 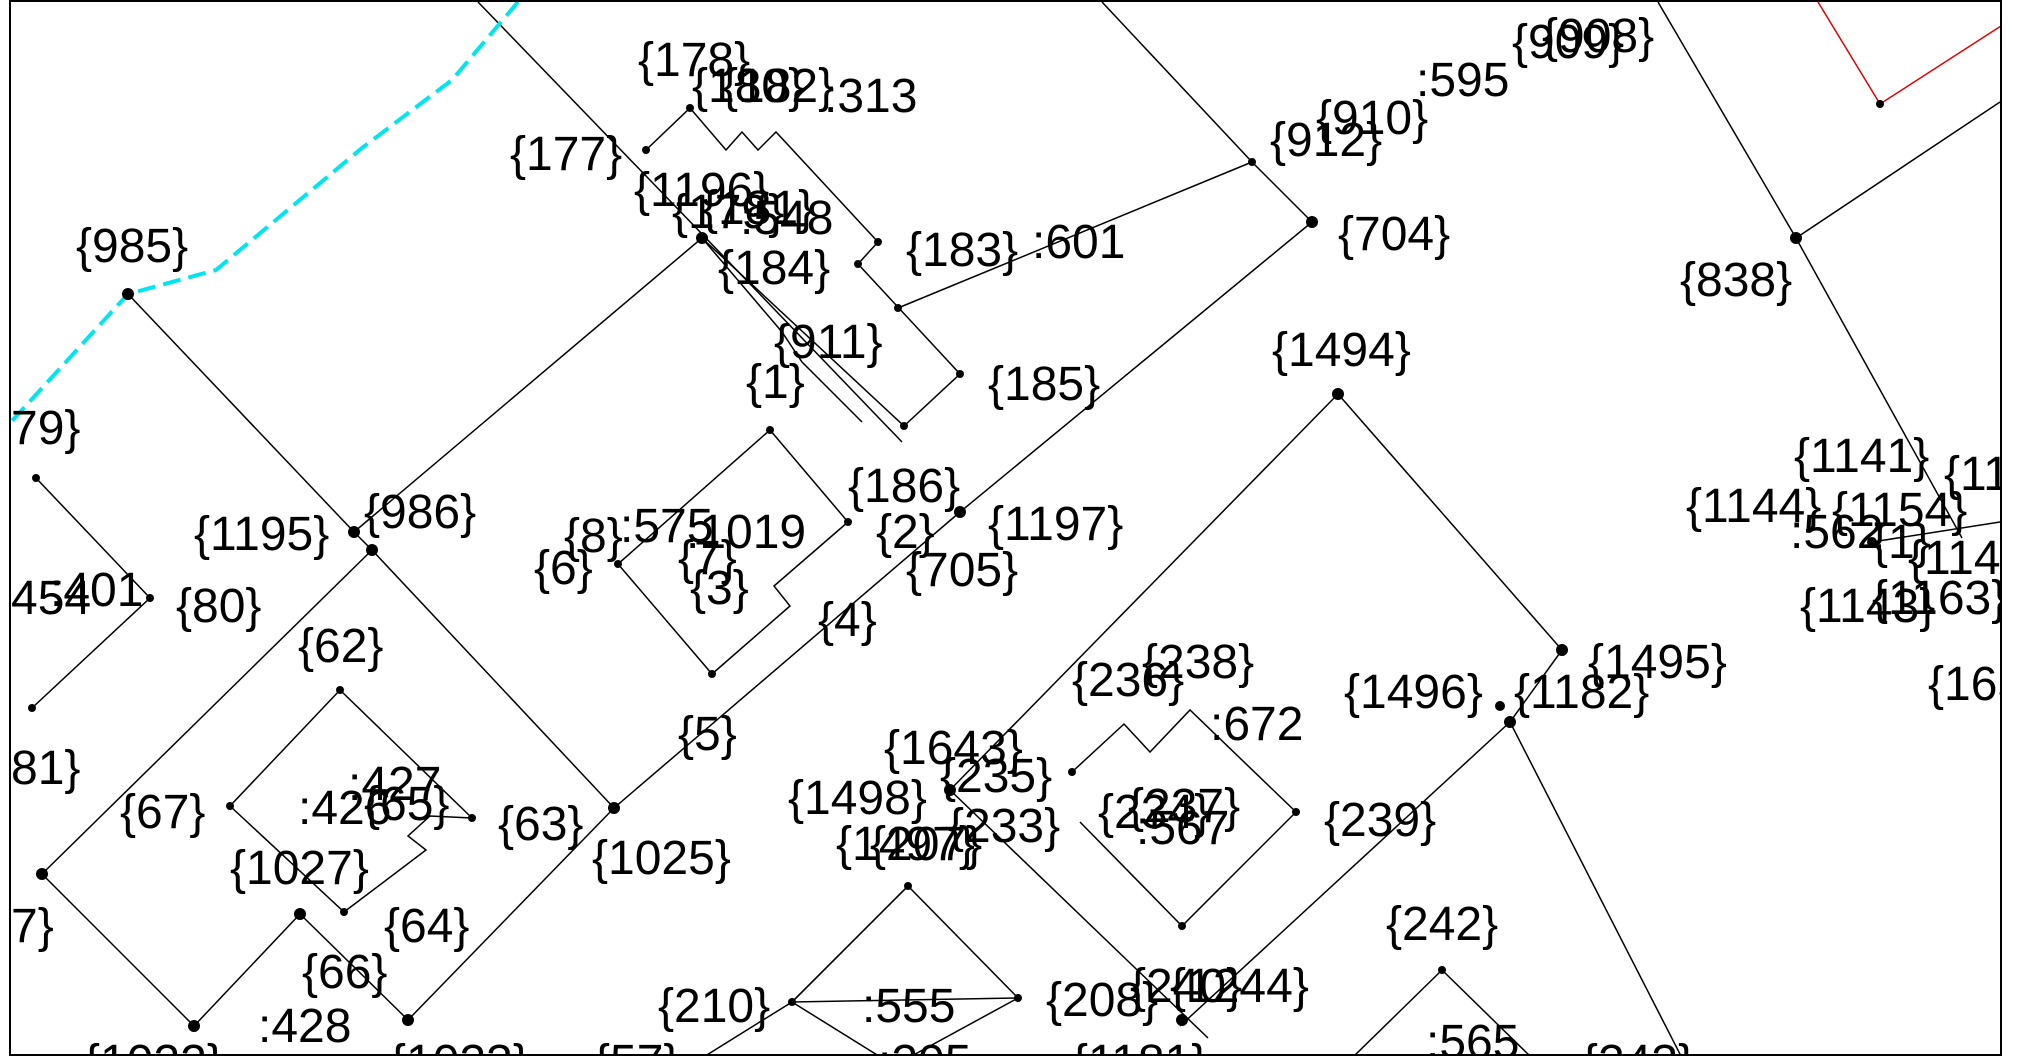 What do you see at coordinates (1657, 662) in the screenshot?
I see `parcel-label: {1495}` at bounding box center [1657, 662].